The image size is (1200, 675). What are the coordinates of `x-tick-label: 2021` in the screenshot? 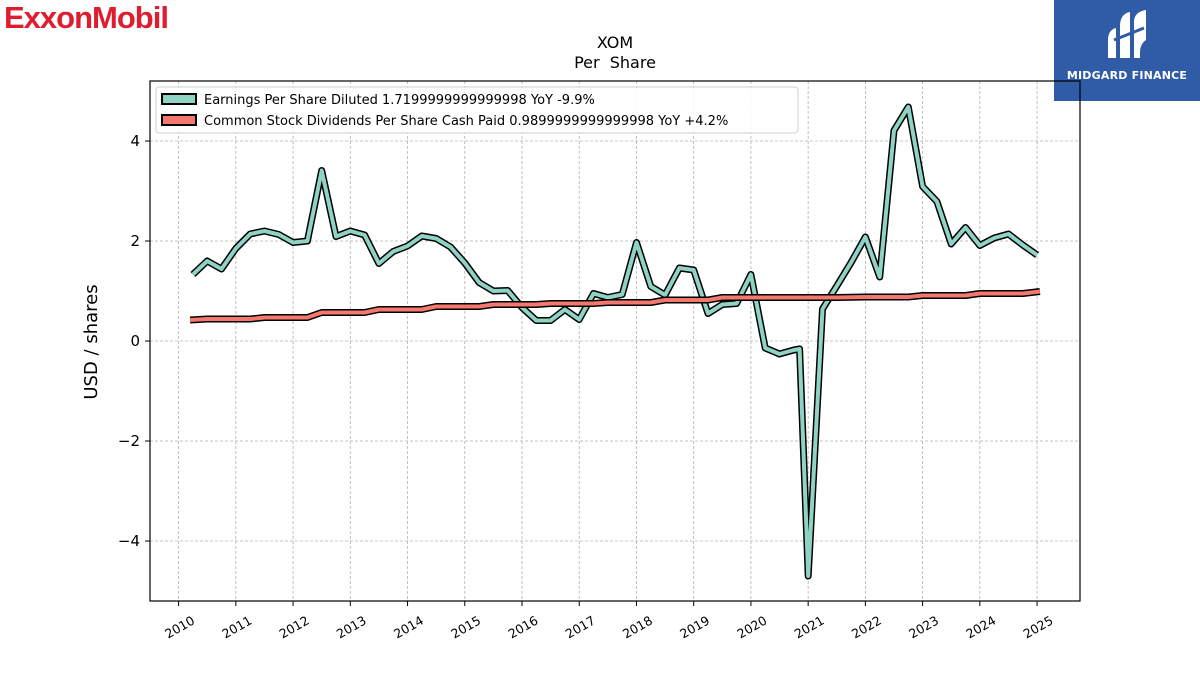 It's located at (809, 627).